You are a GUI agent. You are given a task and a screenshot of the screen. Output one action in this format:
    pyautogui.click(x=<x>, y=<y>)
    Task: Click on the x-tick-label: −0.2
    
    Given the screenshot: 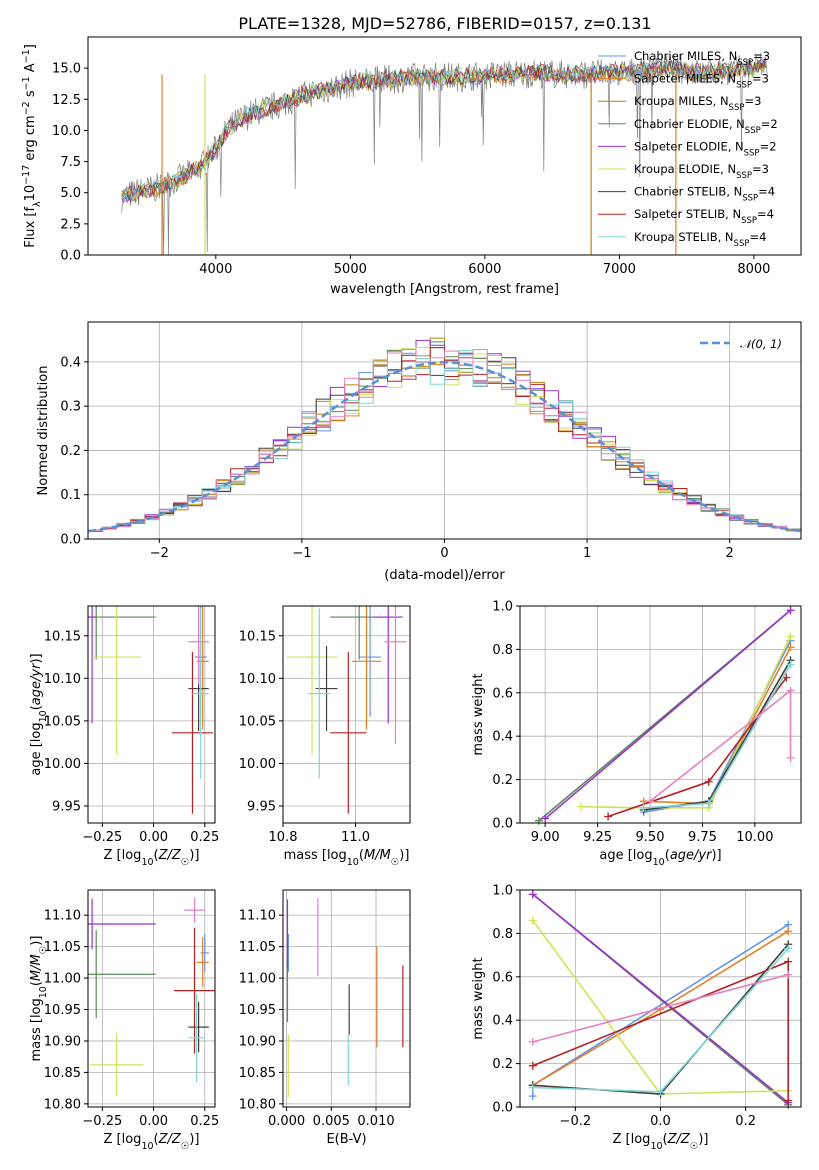 What is the action you would take?
    pyautogui.click(x=576, y=1121)
    